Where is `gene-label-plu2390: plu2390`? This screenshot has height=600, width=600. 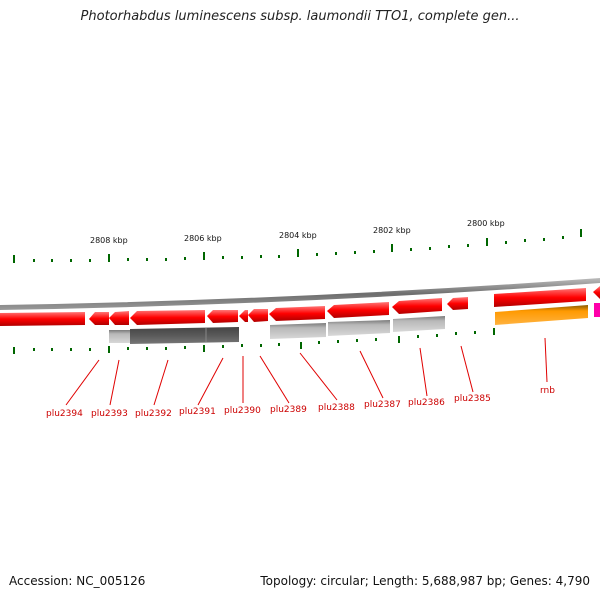
gene-label-plu2390: plu2390 is located at coordinates (242, 411).